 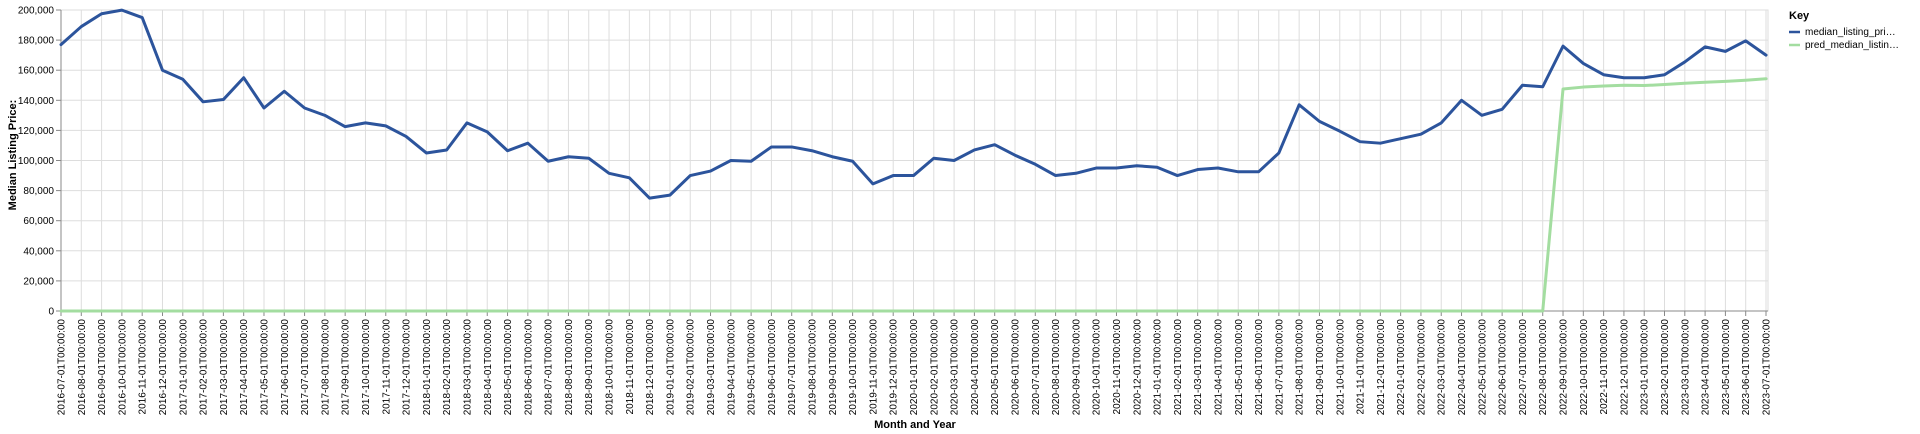 What do you see at coordinates (13, 155) in the screenshot?
I see `y-axis-title: Median Listing Price:` at bounding box center [13, 155].